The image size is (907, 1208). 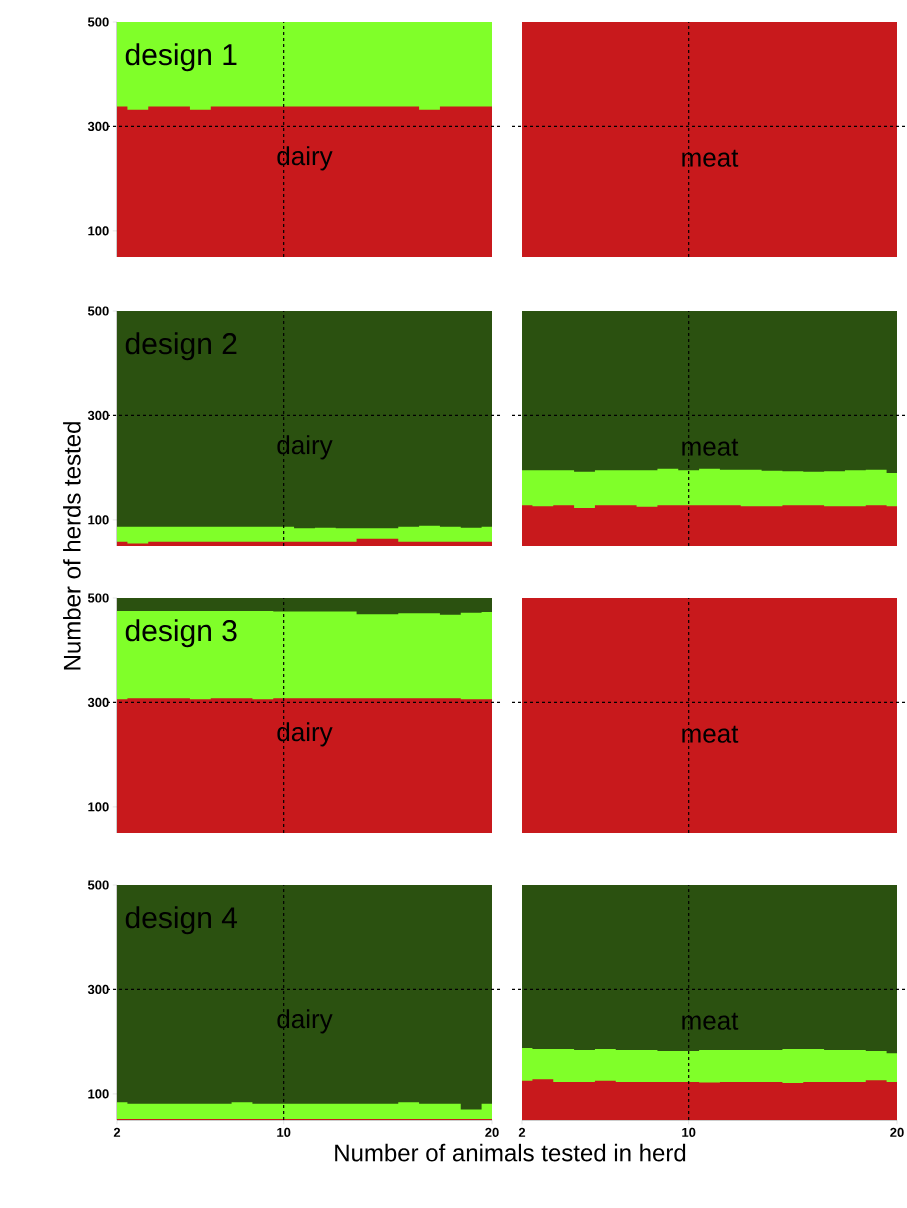 What do you see at coordinates (181, 57) in the screenshot?
I see `annotation: design 1` at bounding box center [181, 57].